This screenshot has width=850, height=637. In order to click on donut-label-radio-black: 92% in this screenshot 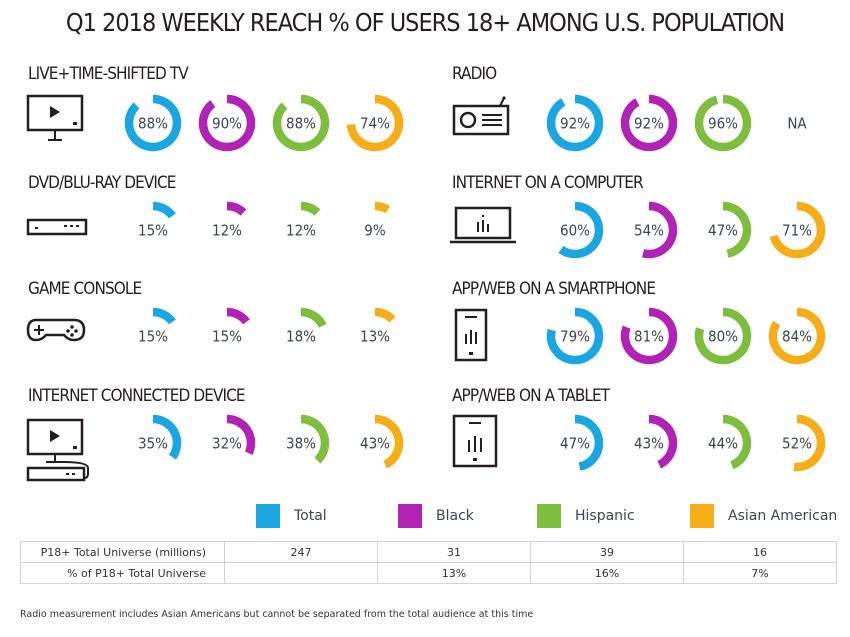, I will do `click(649, 124)`.